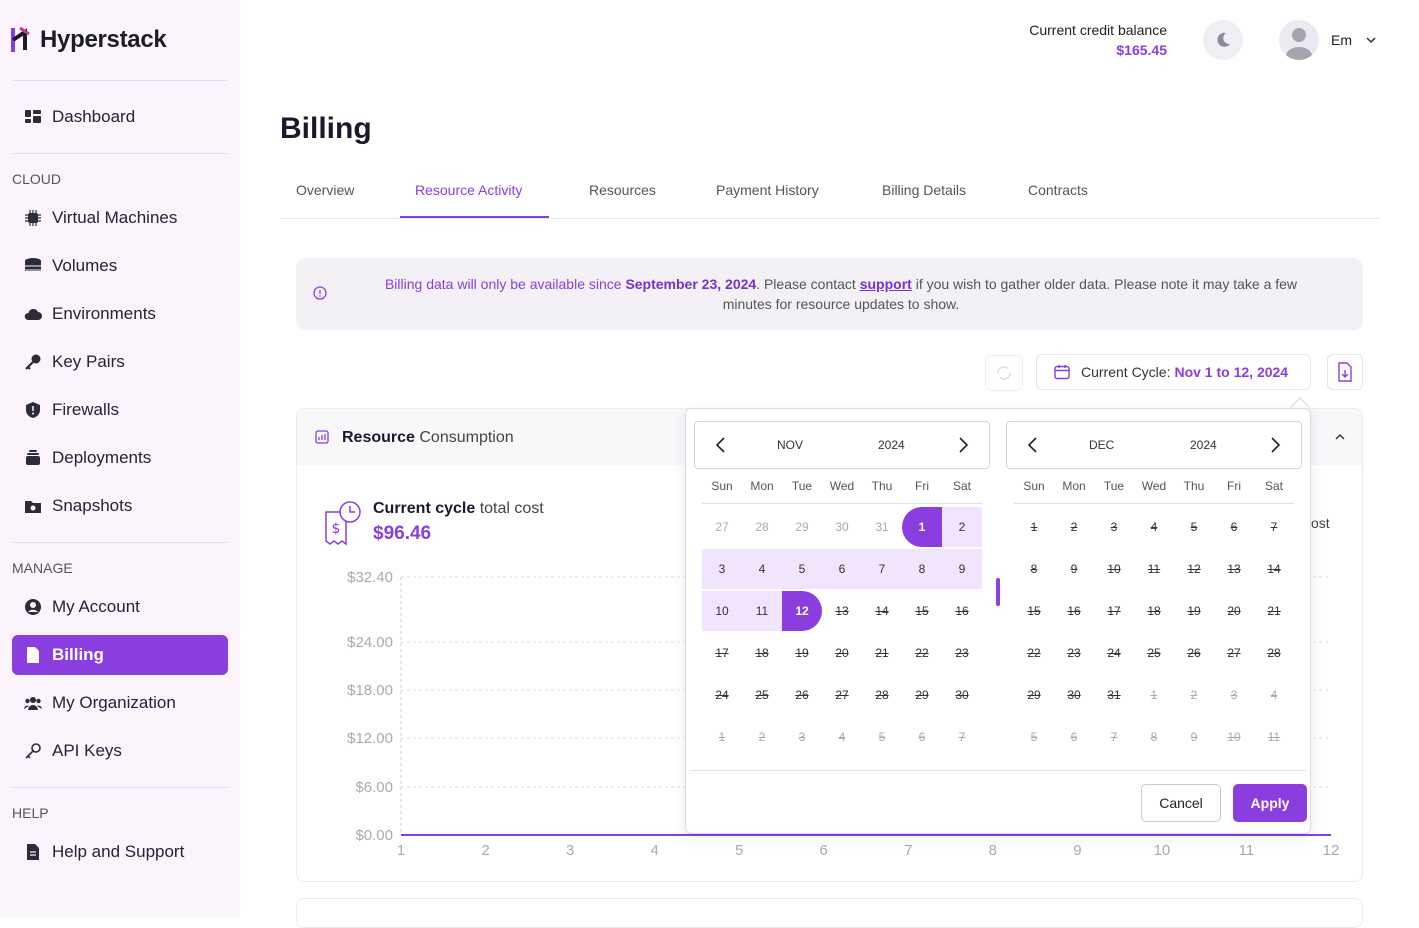 The height and width of the screenshot is (928, 1419). I want to click on tab-contracts: Contracts, so click(1058, 190).